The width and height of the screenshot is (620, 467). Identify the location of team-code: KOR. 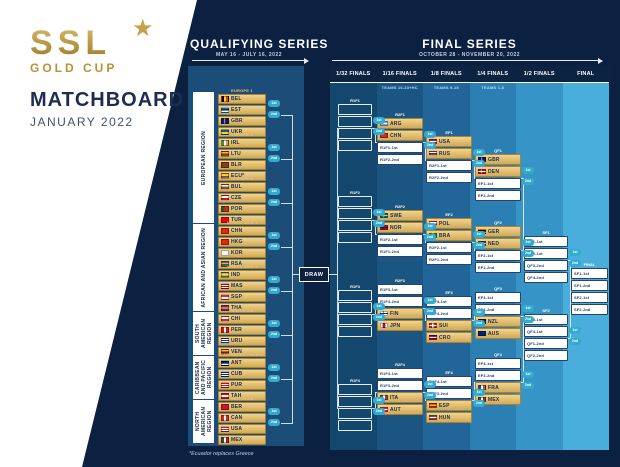
(237, 253).